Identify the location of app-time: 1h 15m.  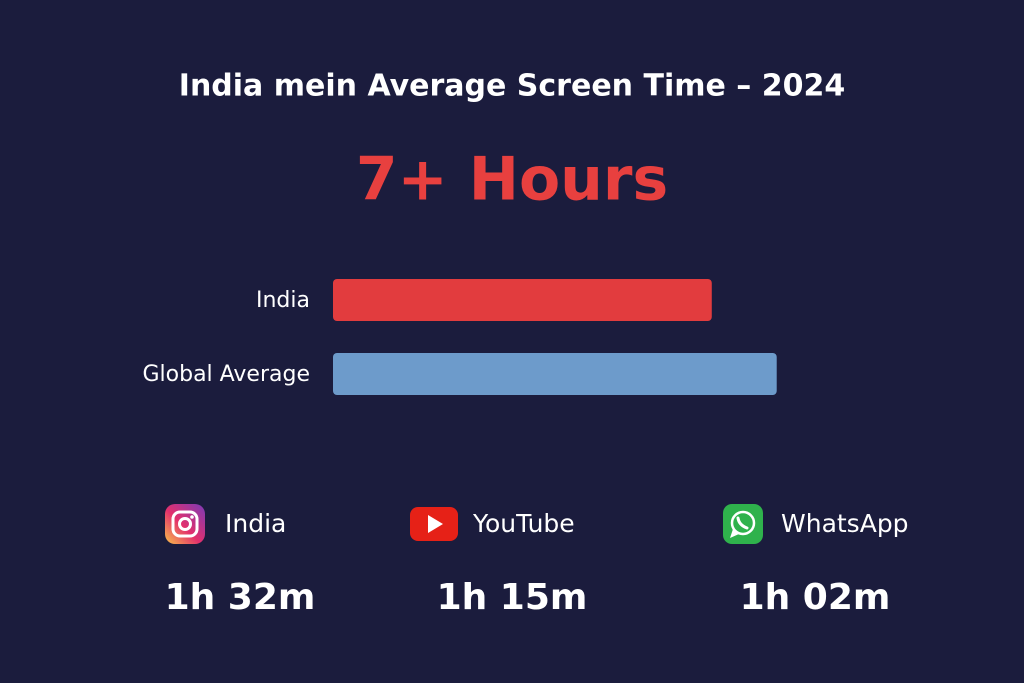
(512, 597).